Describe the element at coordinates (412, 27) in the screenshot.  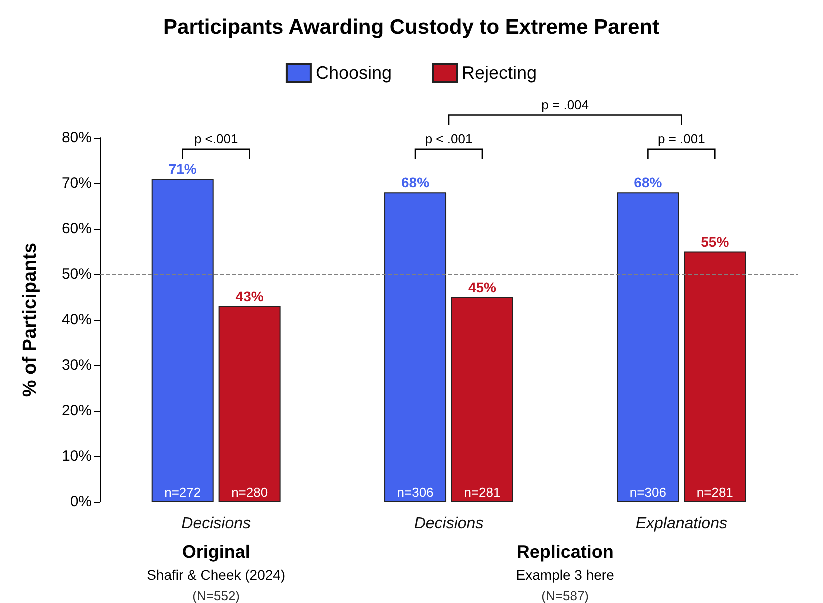
I see `chart-title: Participants Awarding Custody to Extreme Parent` at that location.